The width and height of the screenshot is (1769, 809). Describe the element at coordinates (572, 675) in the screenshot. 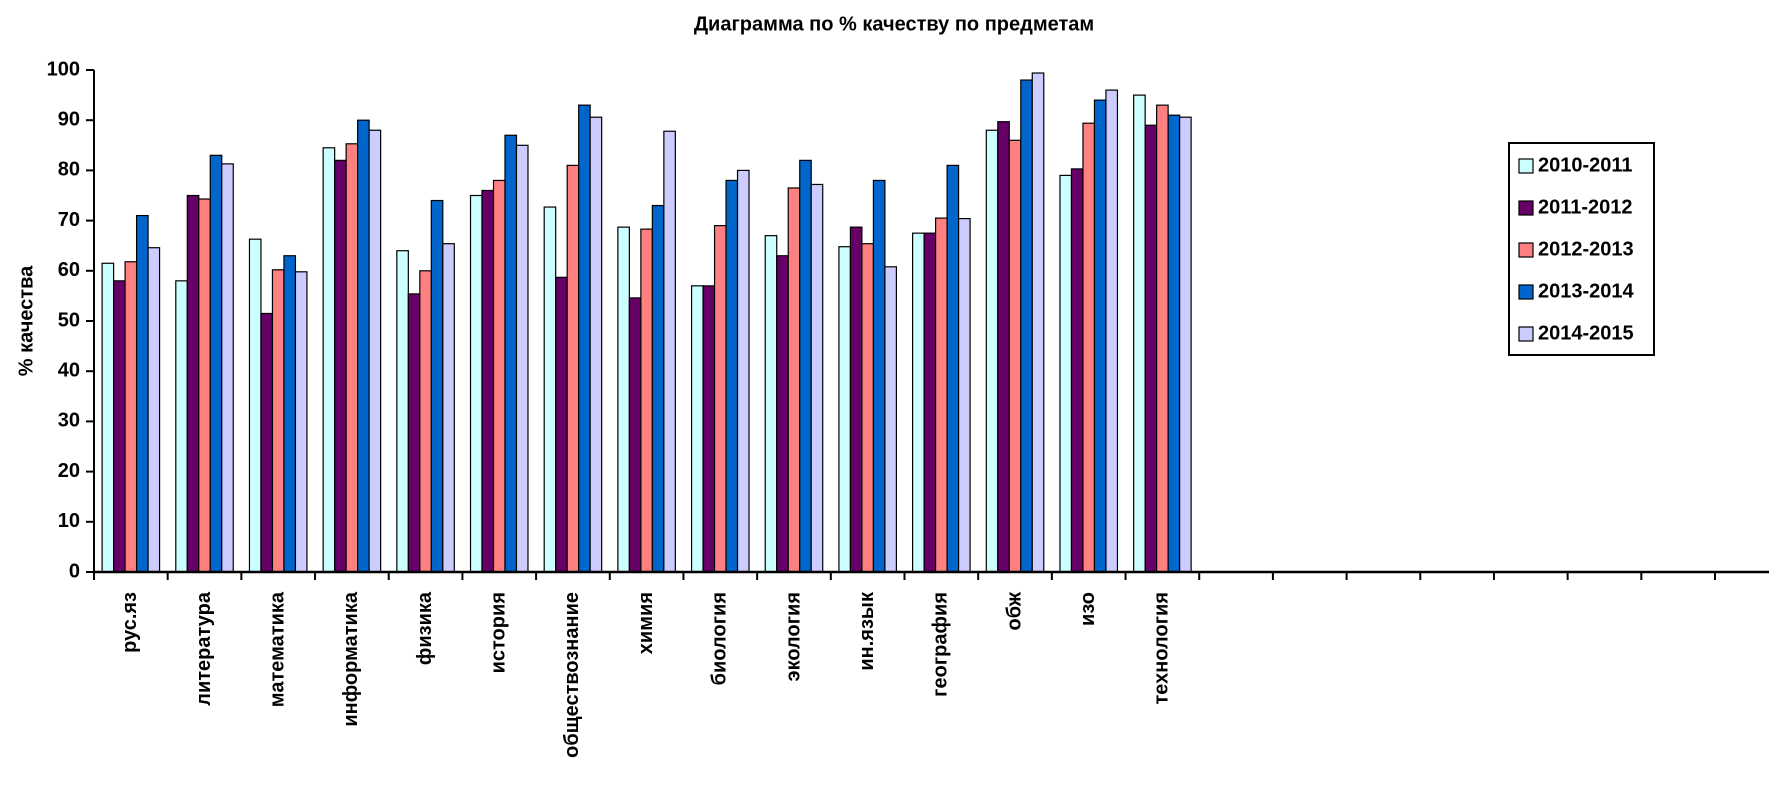

I see `x-tick-label: обществознание` at that location.